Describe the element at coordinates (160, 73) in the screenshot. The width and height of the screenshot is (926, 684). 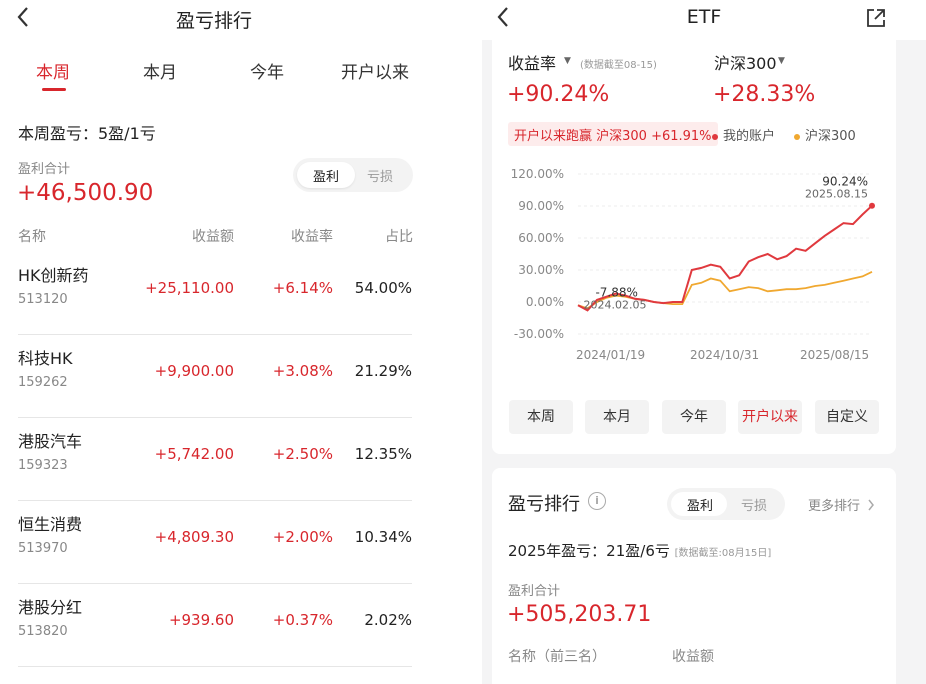
I see `tab-this-month: 本月` at that location.